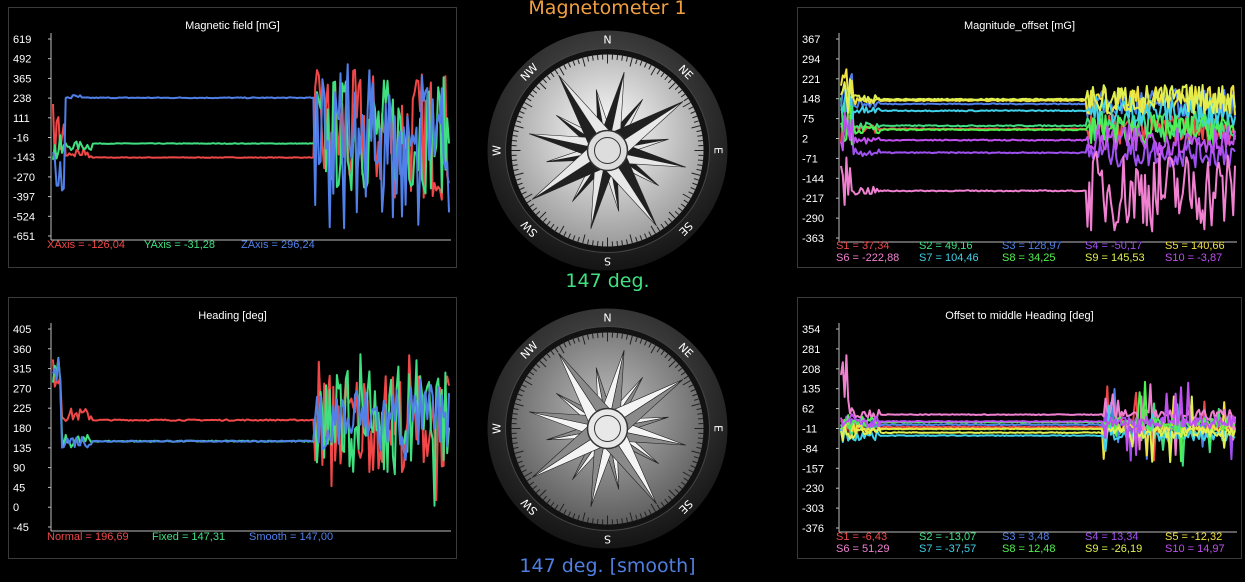 This screenshot has width=1245, height=582. I want to click on compass-hub-ring, so click(607, 428).